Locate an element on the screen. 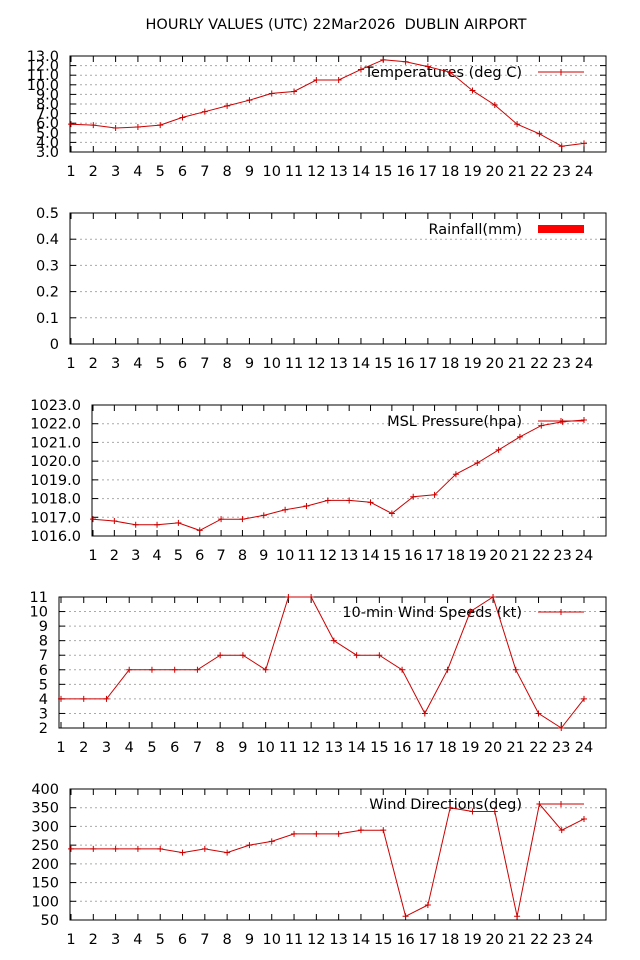  y-tick-label: 4 is located at coordinates (43, 700).